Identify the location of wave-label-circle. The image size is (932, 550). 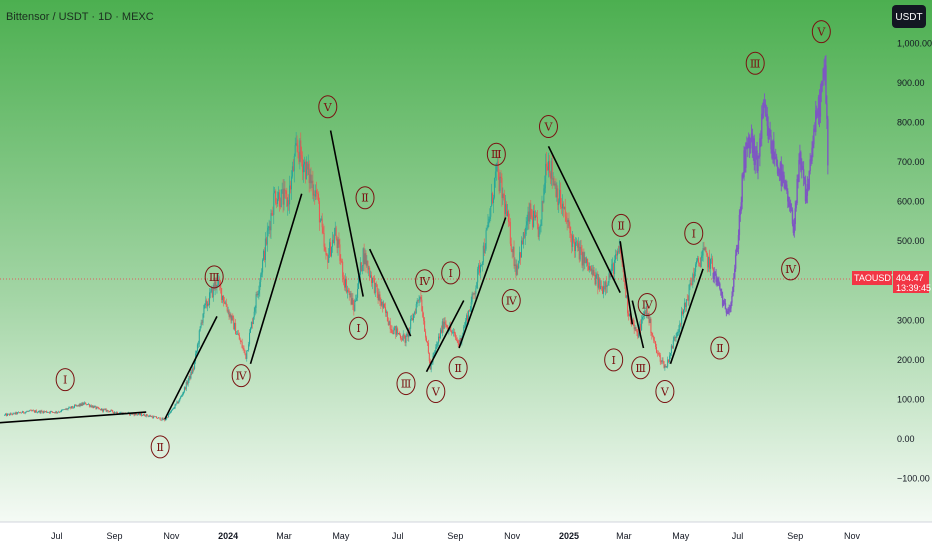
(365, 198).